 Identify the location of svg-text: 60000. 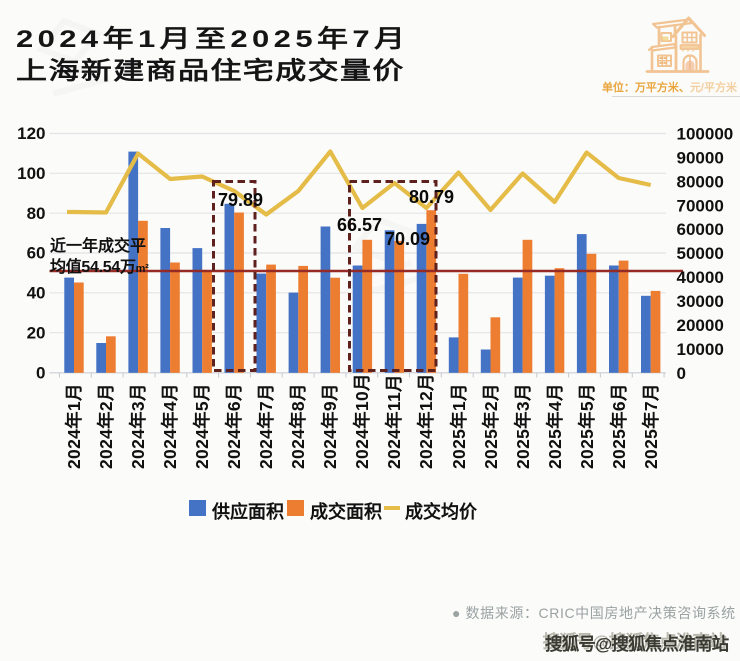
(700, 229).